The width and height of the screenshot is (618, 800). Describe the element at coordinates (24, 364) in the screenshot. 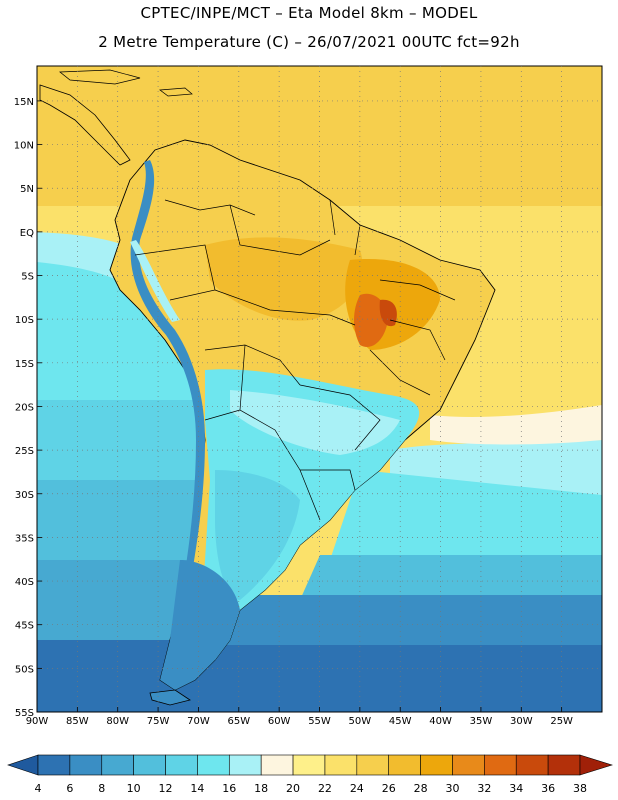

I see `lat-label: 15S` at that location.